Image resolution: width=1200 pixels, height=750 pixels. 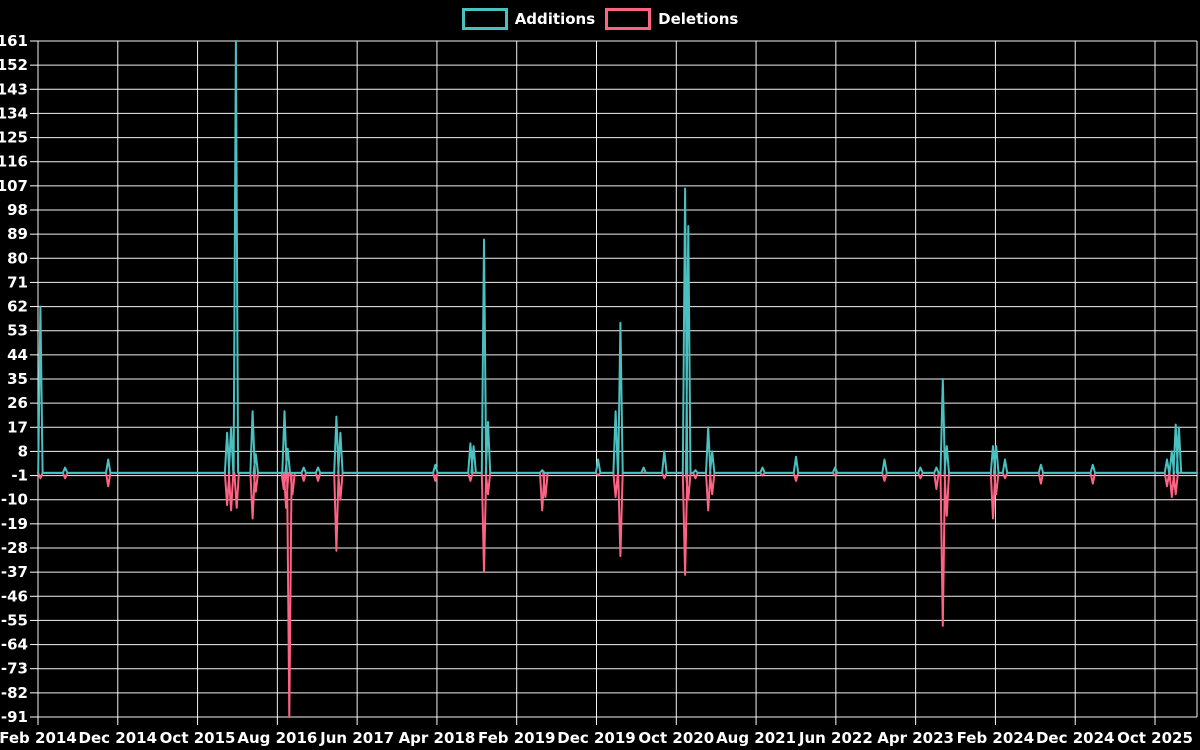 What do you see at coordinates (14, 693) in the screenshot?
I see `y-tick-label: -82` at bounding box center [14, 693].